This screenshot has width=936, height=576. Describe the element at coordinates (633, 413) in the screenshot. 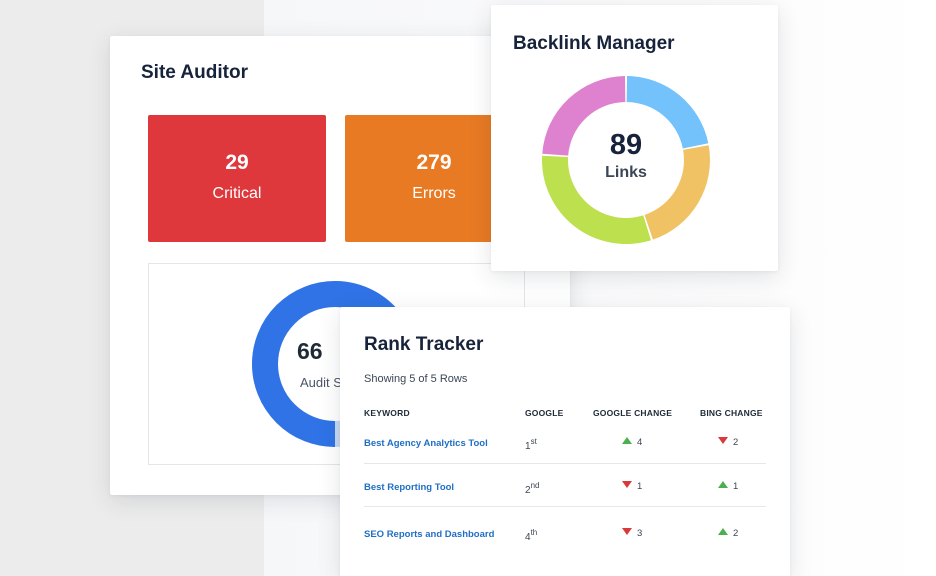

I see `header-google-change: GOOGLE CHANGE` at that location.